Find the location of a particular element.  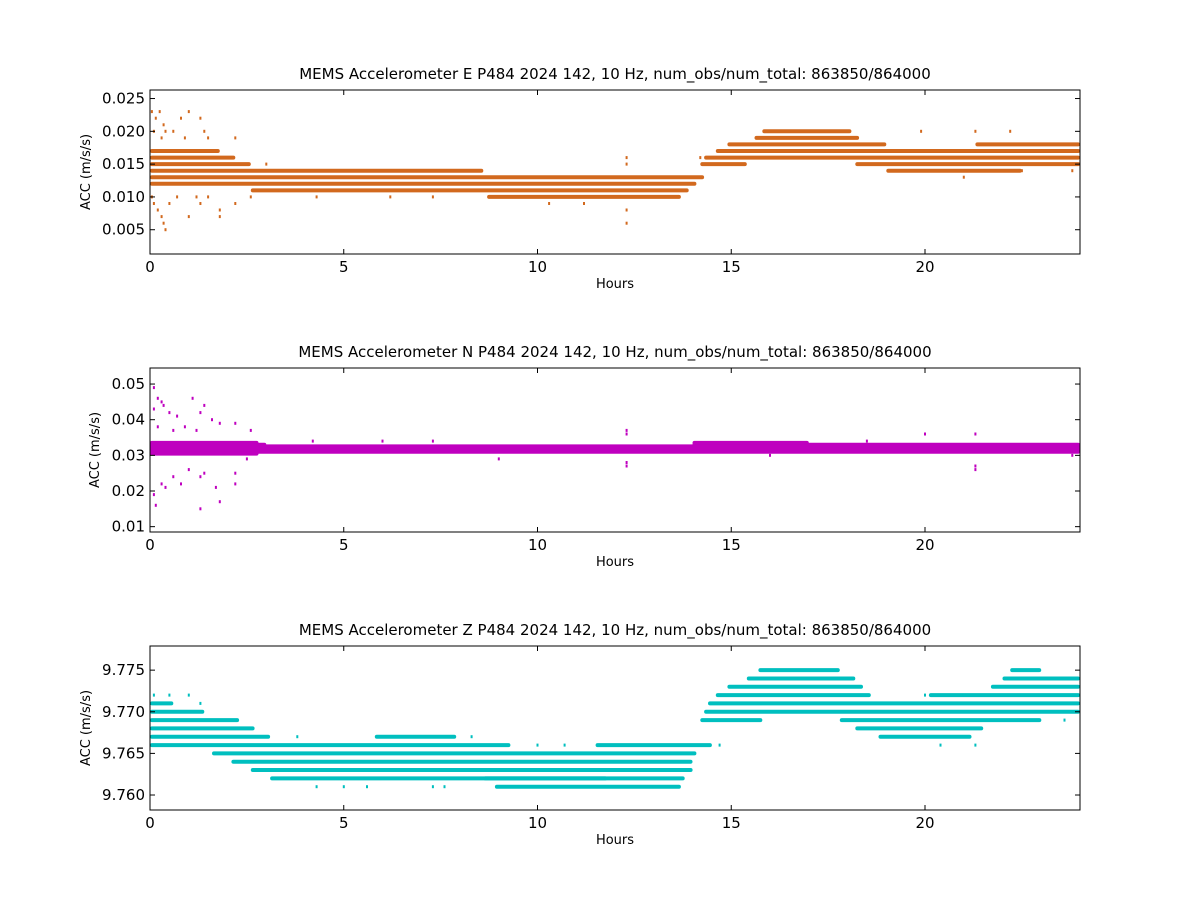

x-tick-label: 20 is located at coordinates (924, 267).